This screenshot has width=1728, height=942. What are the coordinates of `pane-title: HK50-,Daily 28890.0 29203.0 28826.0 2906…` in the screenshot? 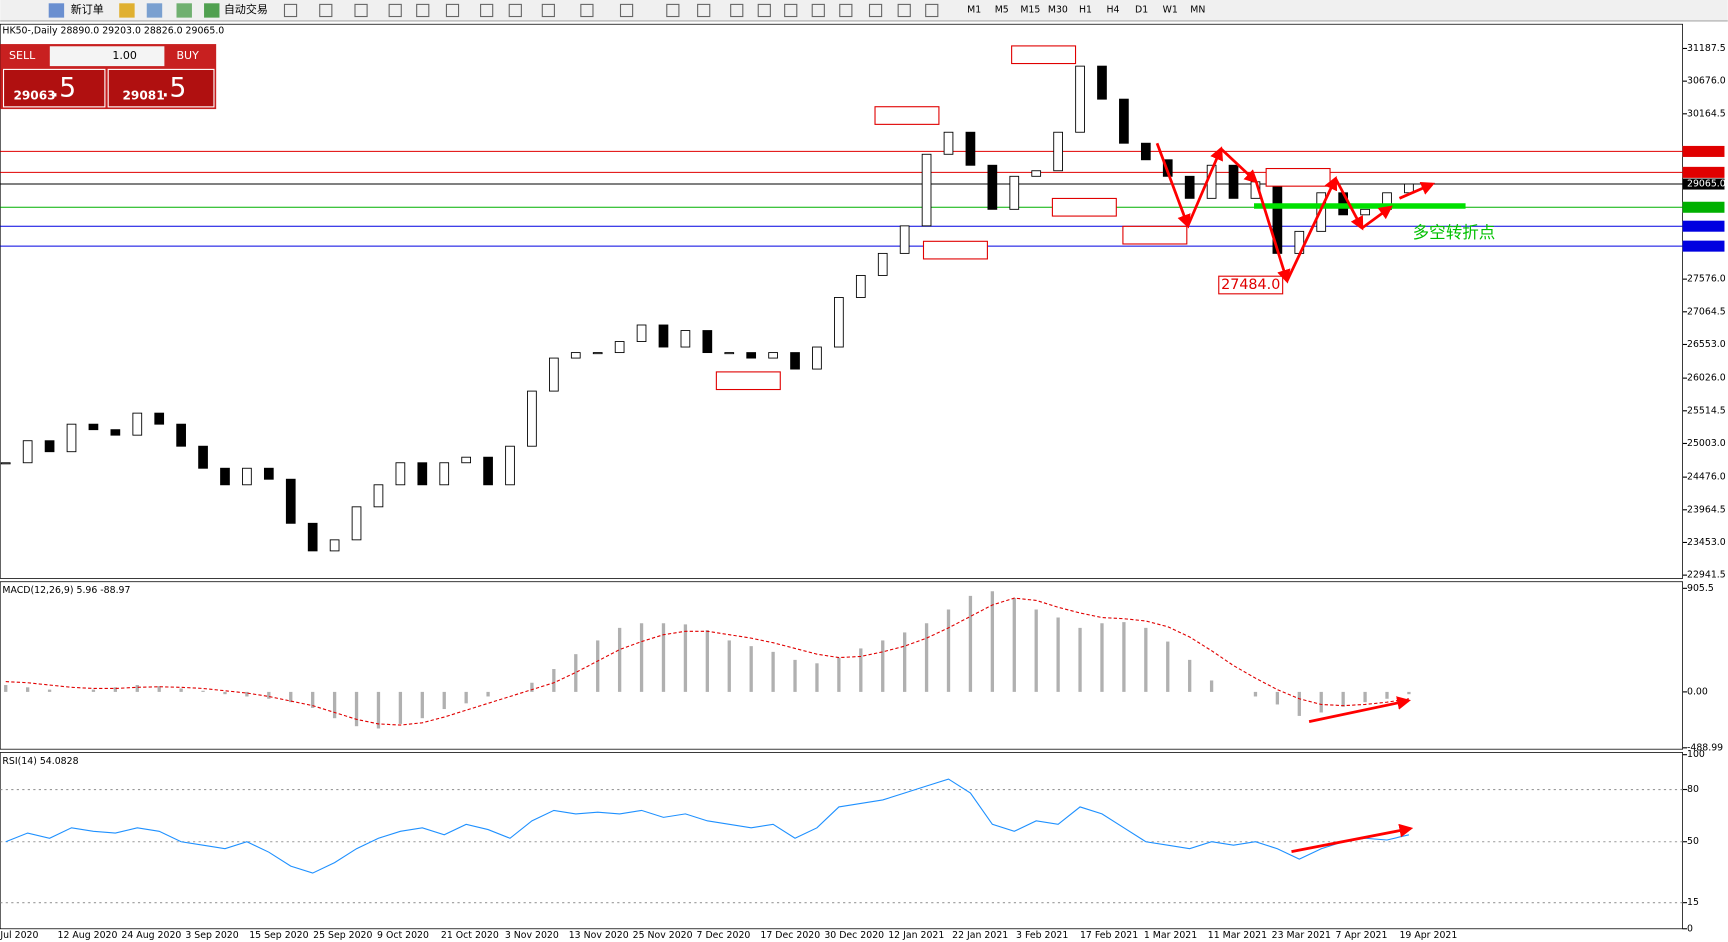 It's located at (113, 30).